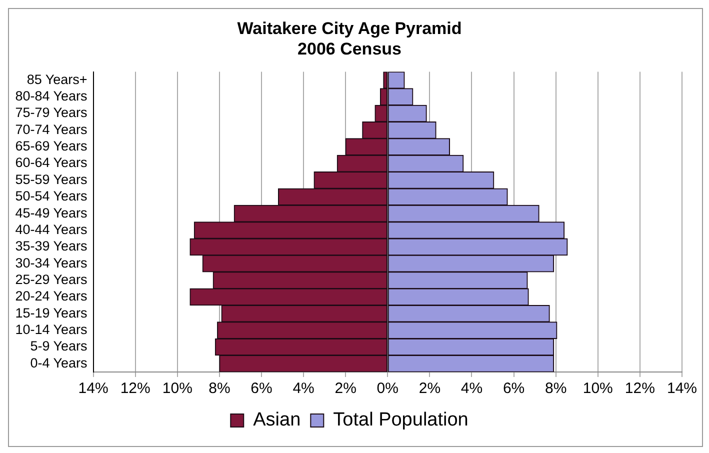 The width and height of the screenshot is (709, 453). What do you see at coordinates (51, 129) in the screenshot?
I see `y-tick-label: 70-74 Years` at bounding box center [51, 129].